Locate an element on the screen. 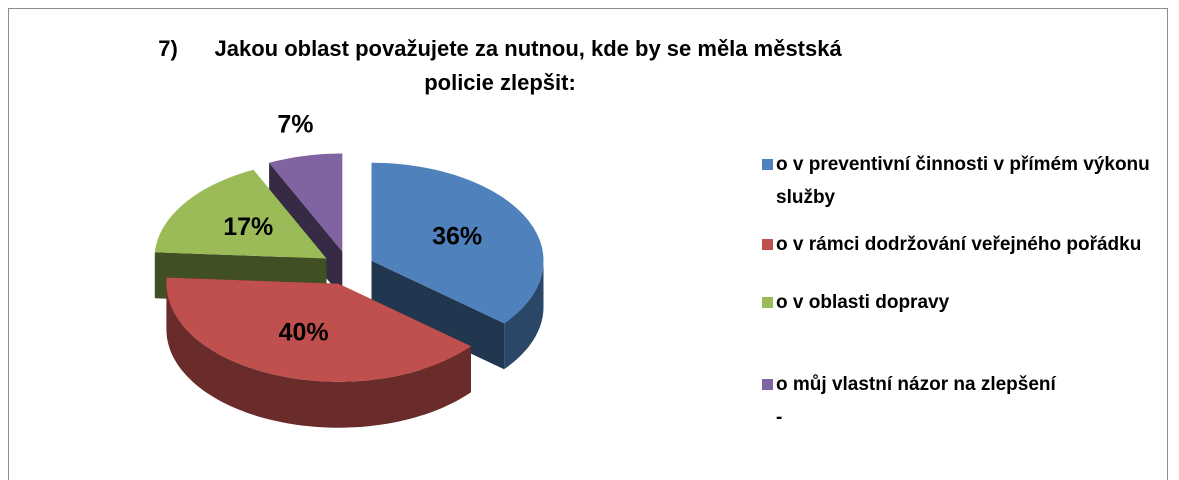 This screenshot has width=1179, height=480. legend-label: o v oblasti dopravy is located at coordinates (863, 302).